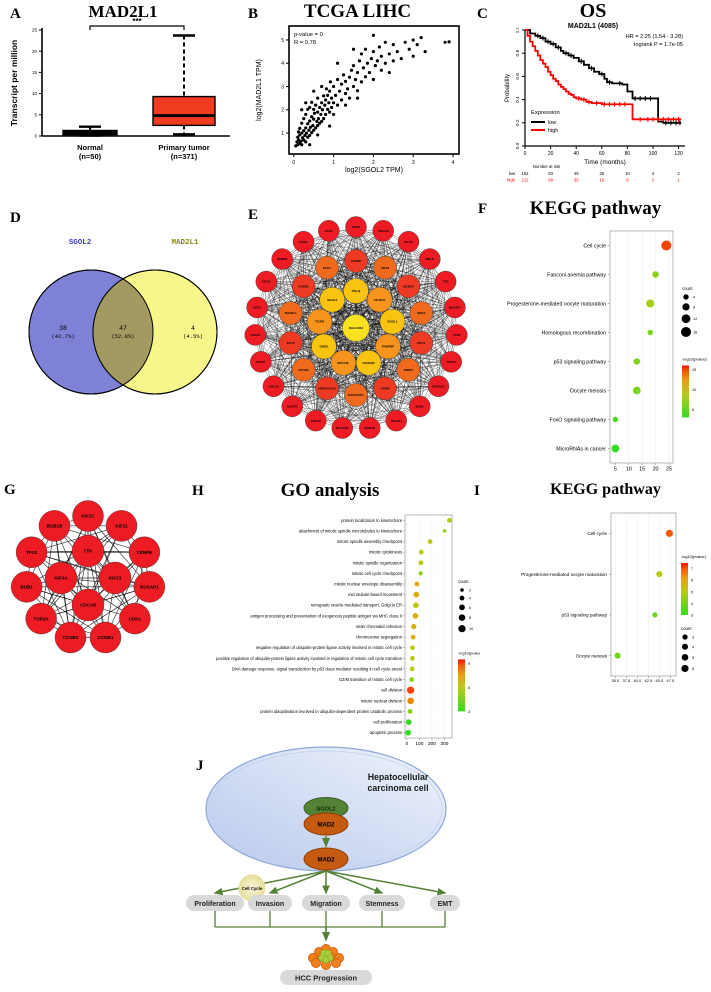  Describe the element at coordinates (303, 286) in the screenshot. I see `svg-text: FOXM1` at that location.